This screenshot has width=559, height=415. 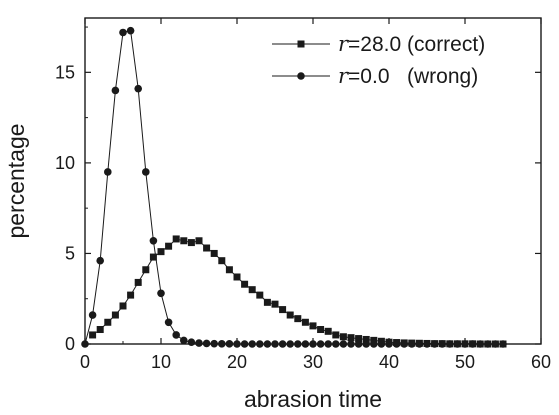 I want to click on legend-item-0: r=28.0 (correct), so click(x=378, y=44).